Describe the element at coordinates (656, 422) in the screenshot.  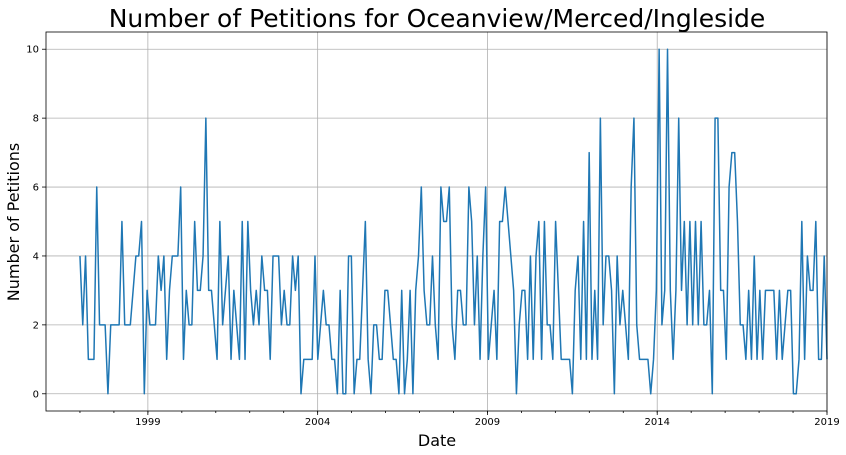
I see `x-tick-label: 2014` at that location.